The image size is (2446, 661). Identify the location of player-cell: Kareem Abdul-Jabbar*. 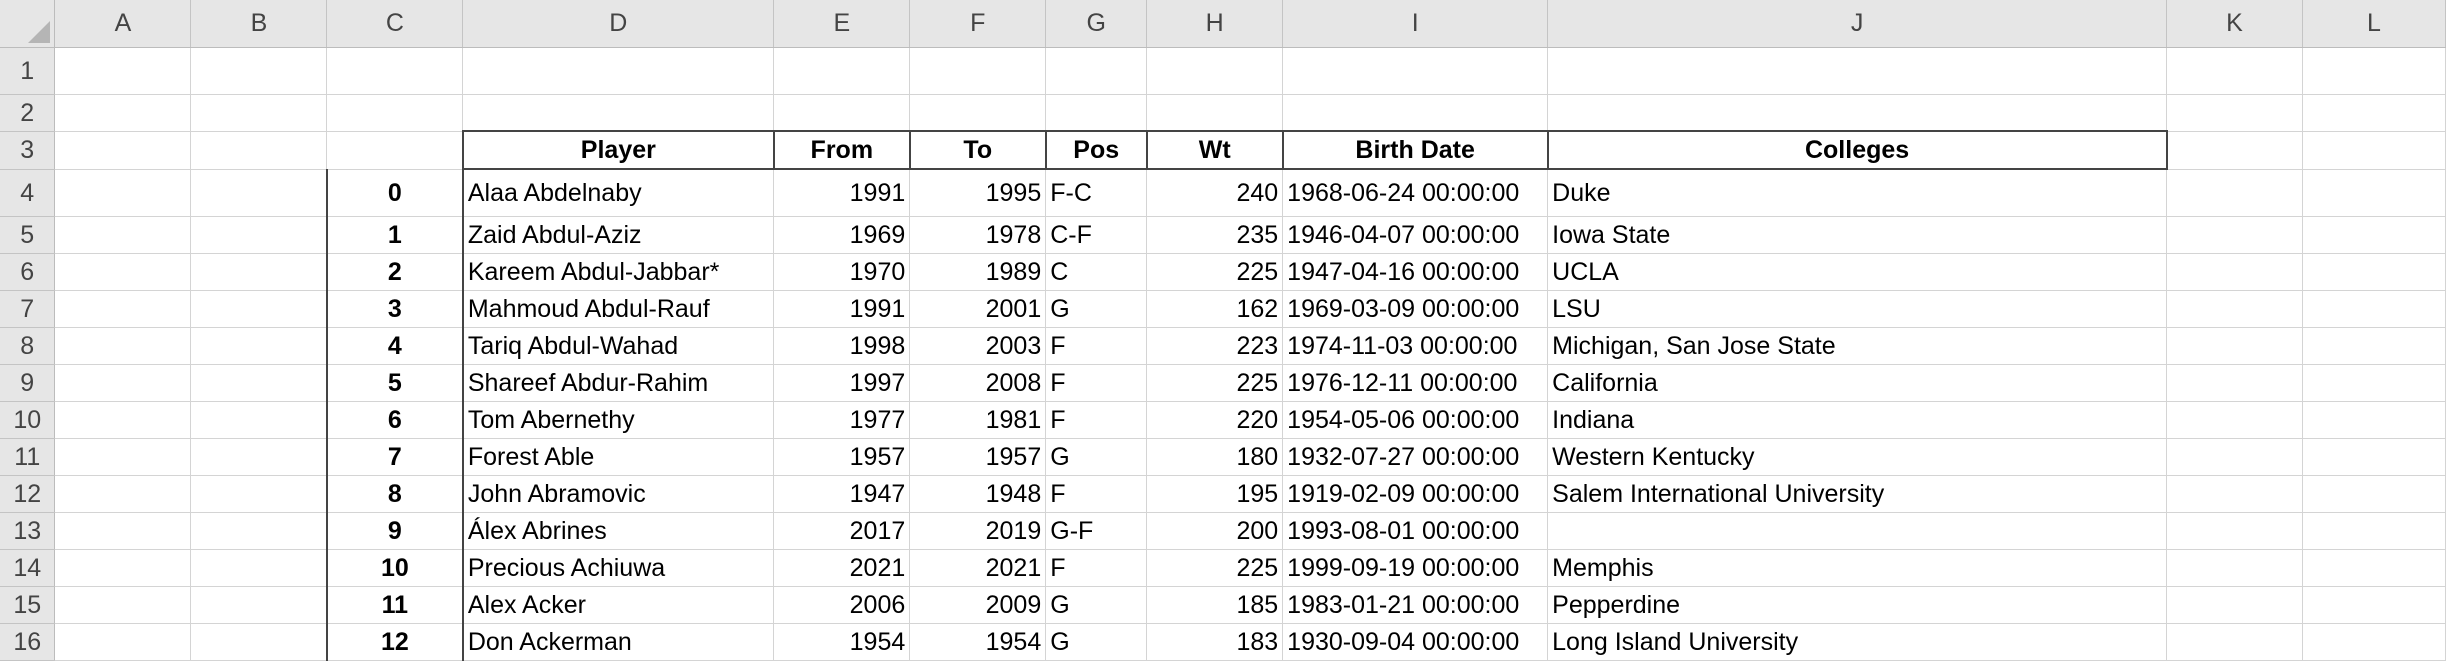
(618, 272).